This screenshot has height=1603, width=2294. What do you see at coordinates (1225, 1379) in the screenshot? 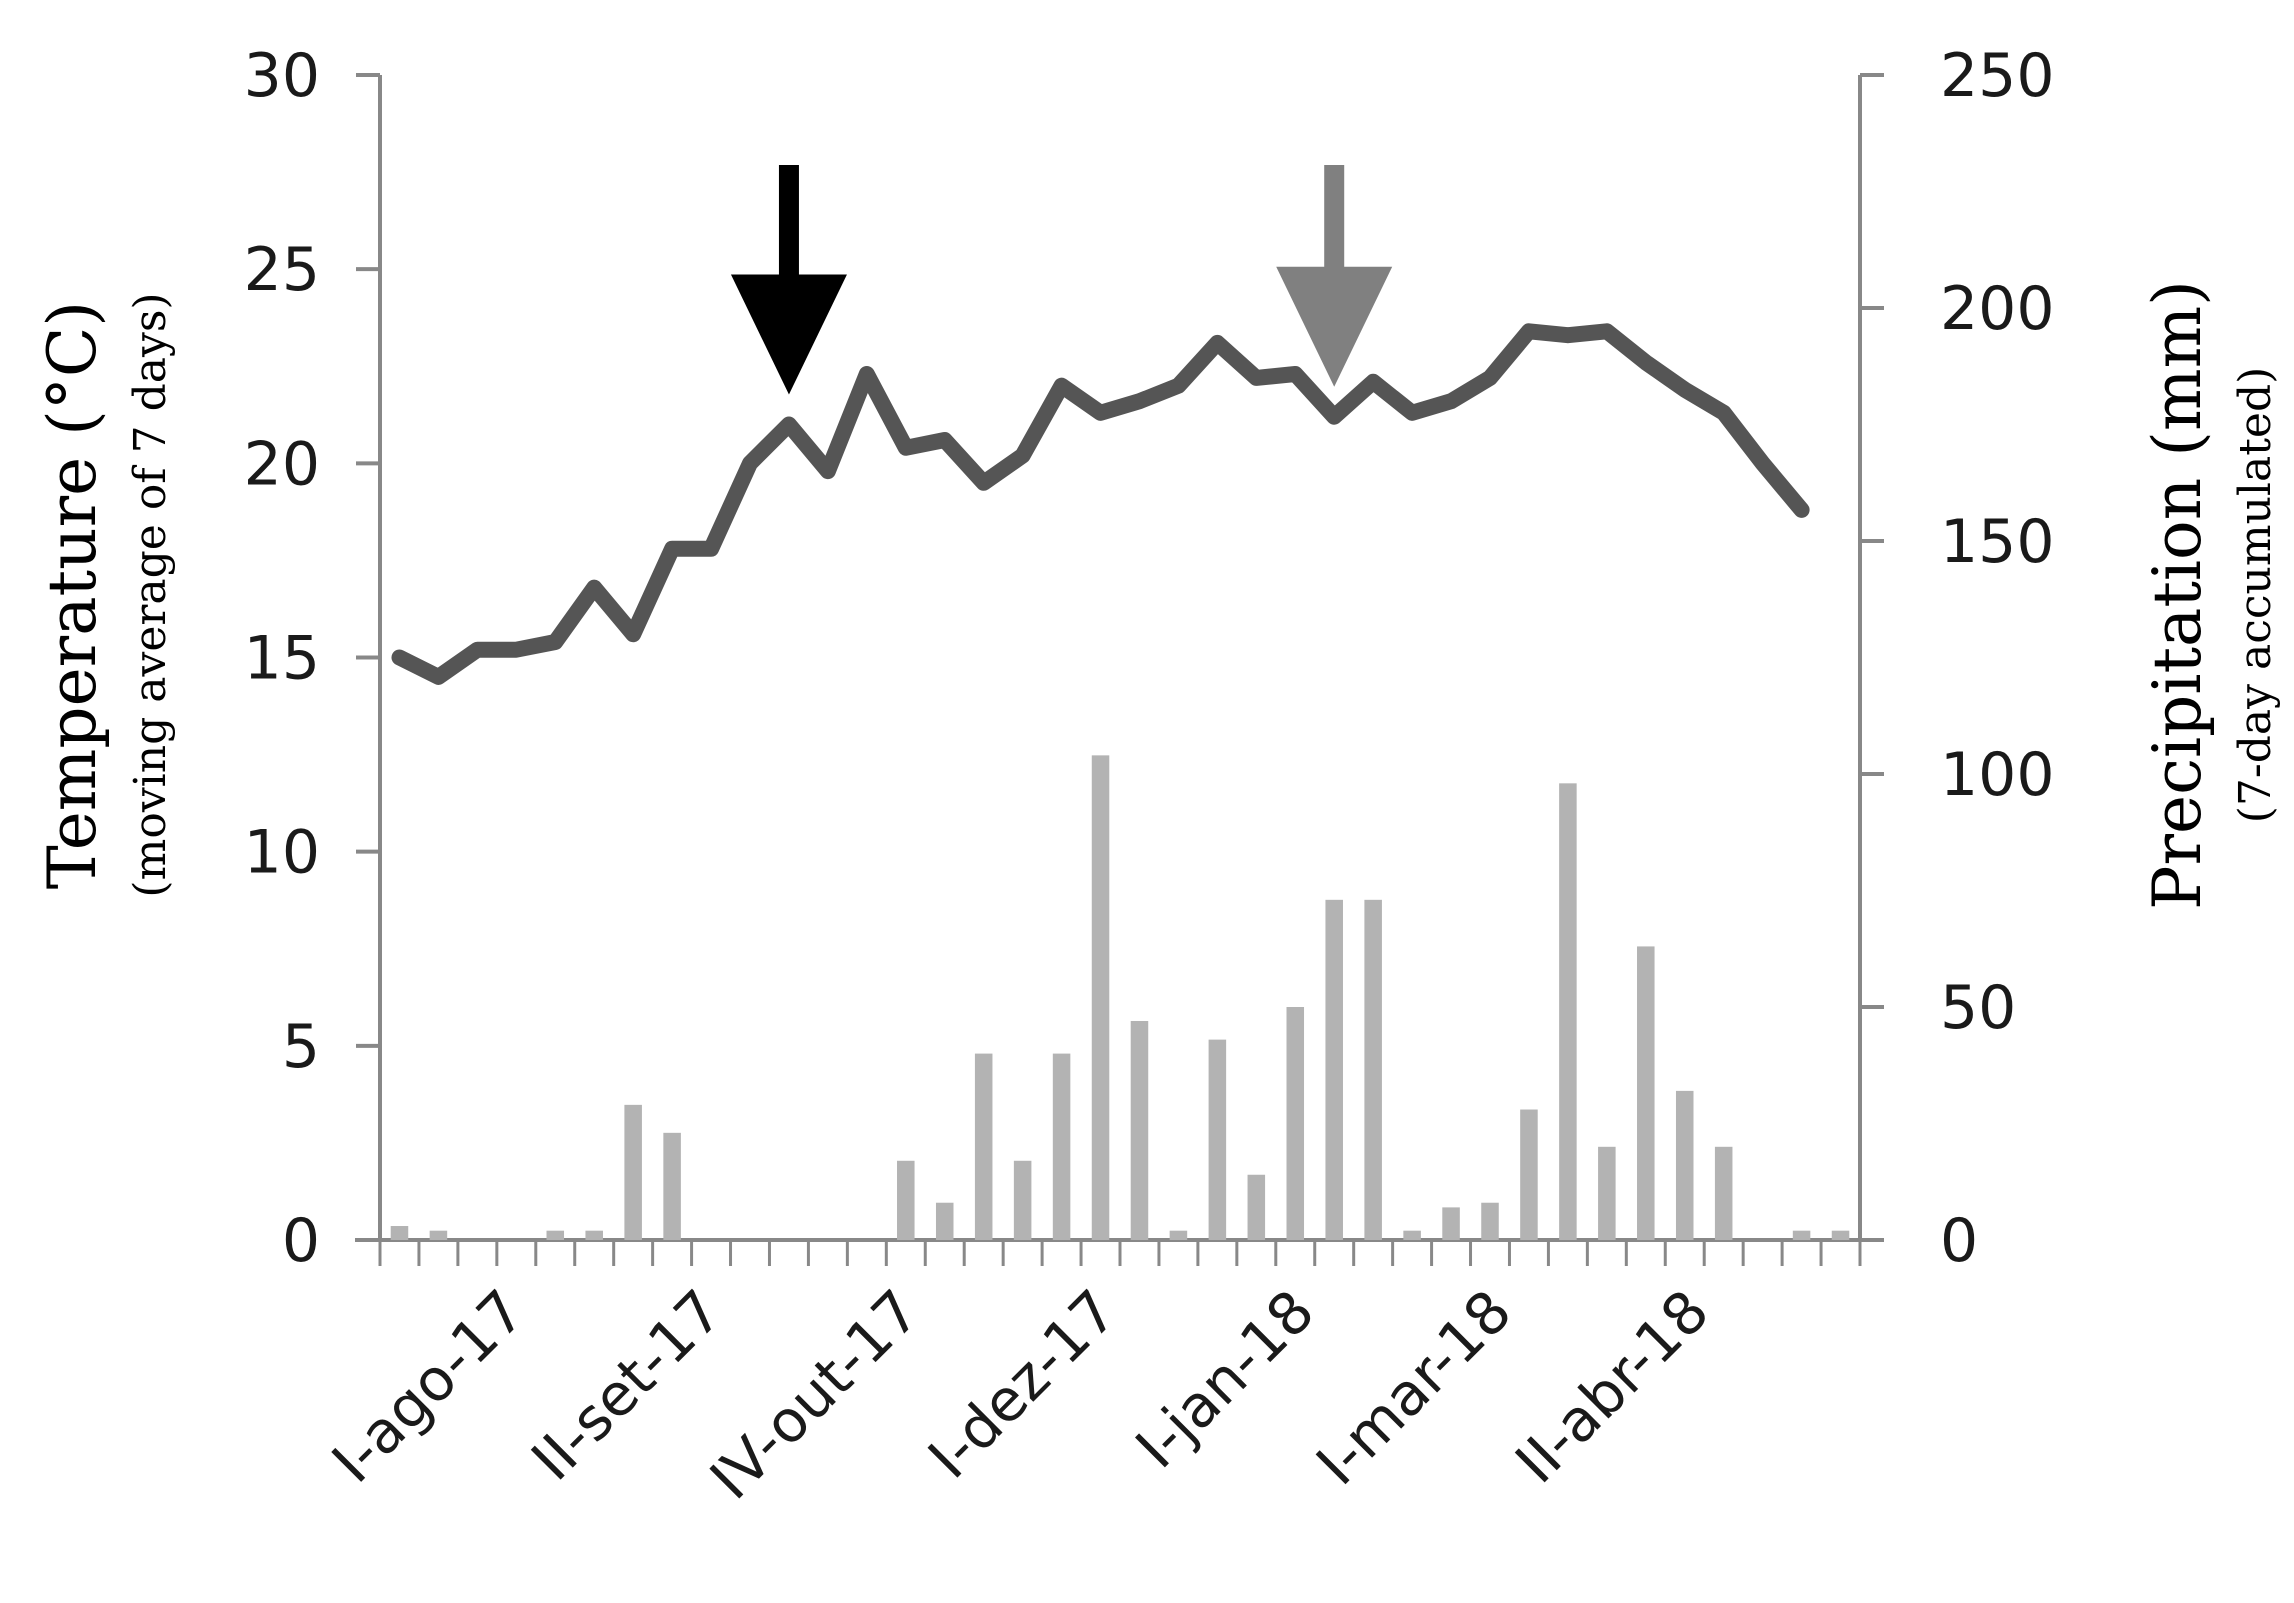
I see `x-category-label: I-jan-18` at bounding box center [1225, 1379].